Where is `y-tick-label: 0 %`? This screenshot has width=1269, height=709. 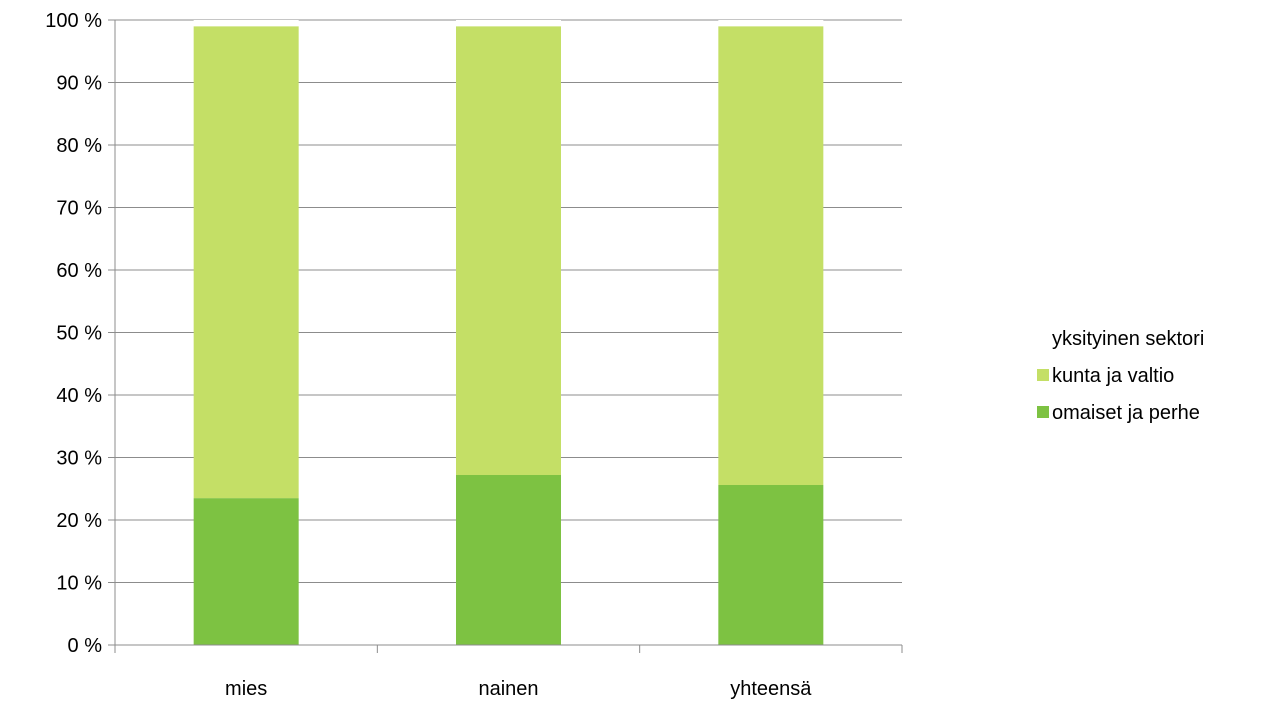 y-tick-label: 0 % is located at coordinates (85, 646).